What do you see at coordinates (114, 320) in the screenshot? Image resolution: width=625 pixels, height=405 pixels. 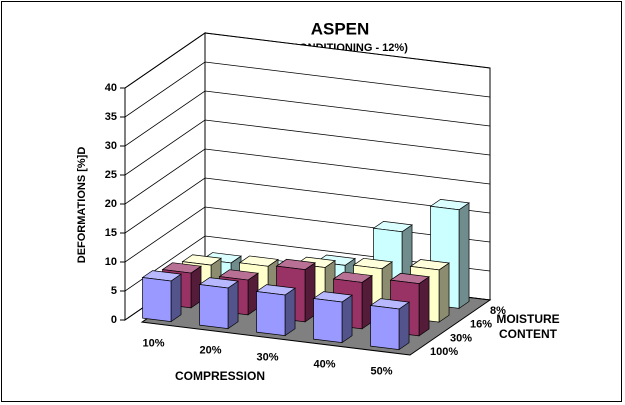 I see `y-tick-label: 0` at bounding box center [114, 320].